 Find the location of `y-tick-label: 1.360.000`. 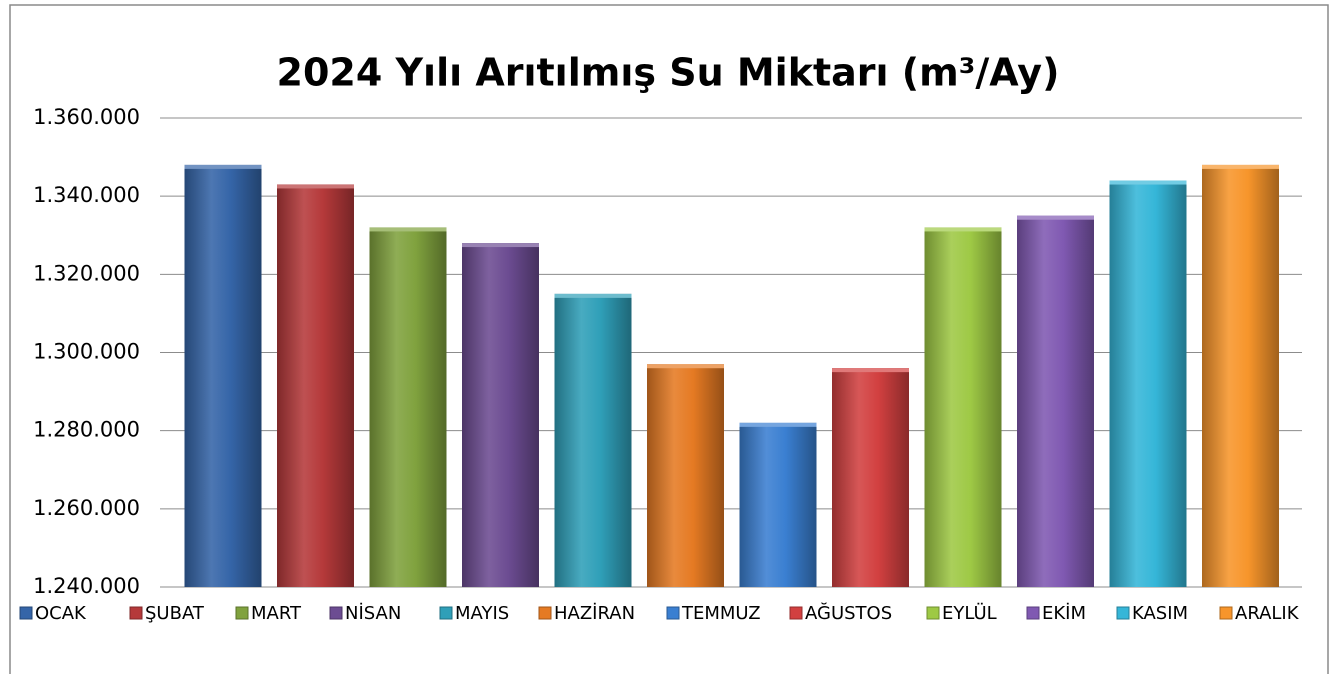

y-tick-label: 1.360.000 is located at coordinates (86, 117).